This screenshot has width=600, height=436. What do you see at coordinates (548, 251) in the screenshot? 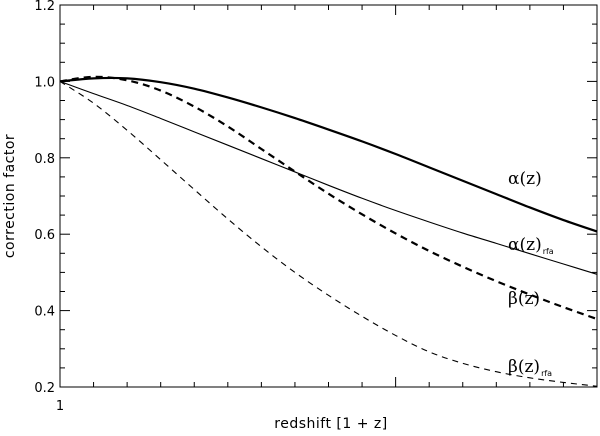
I see `series-label-subscript-1: rfa` at bounding box center [548, 251].